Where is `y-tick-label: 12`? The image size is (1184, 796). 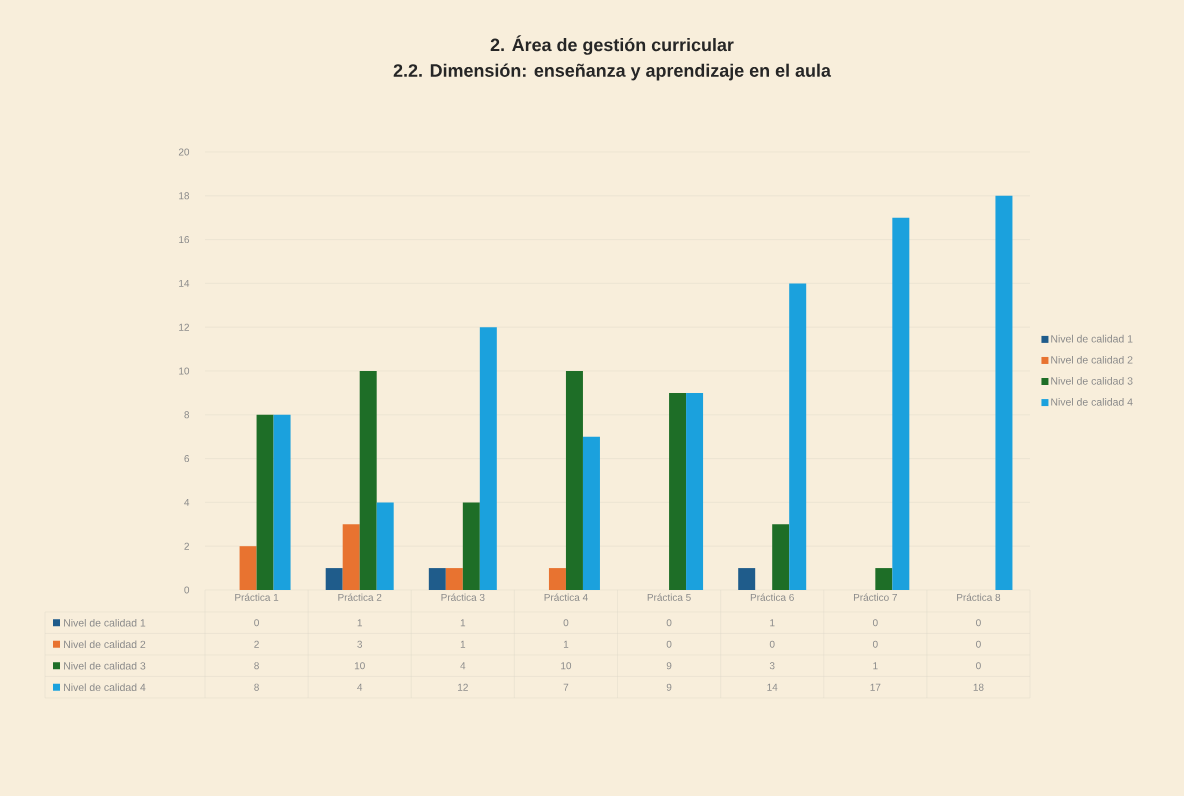
y-tick-label: 12 is located at coordinates (184, 327).